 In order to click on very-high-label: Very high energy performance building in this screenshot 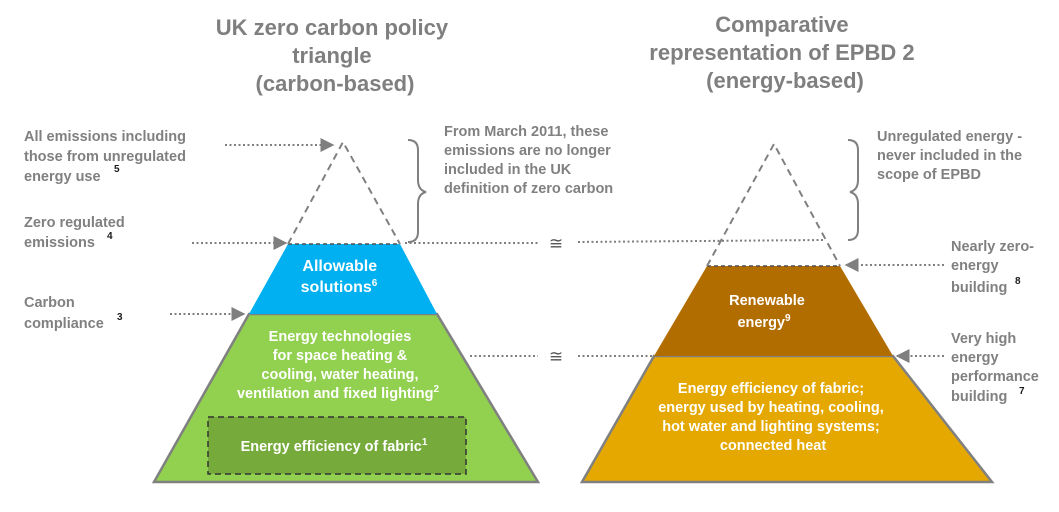, I will do `click(997, 368)`.